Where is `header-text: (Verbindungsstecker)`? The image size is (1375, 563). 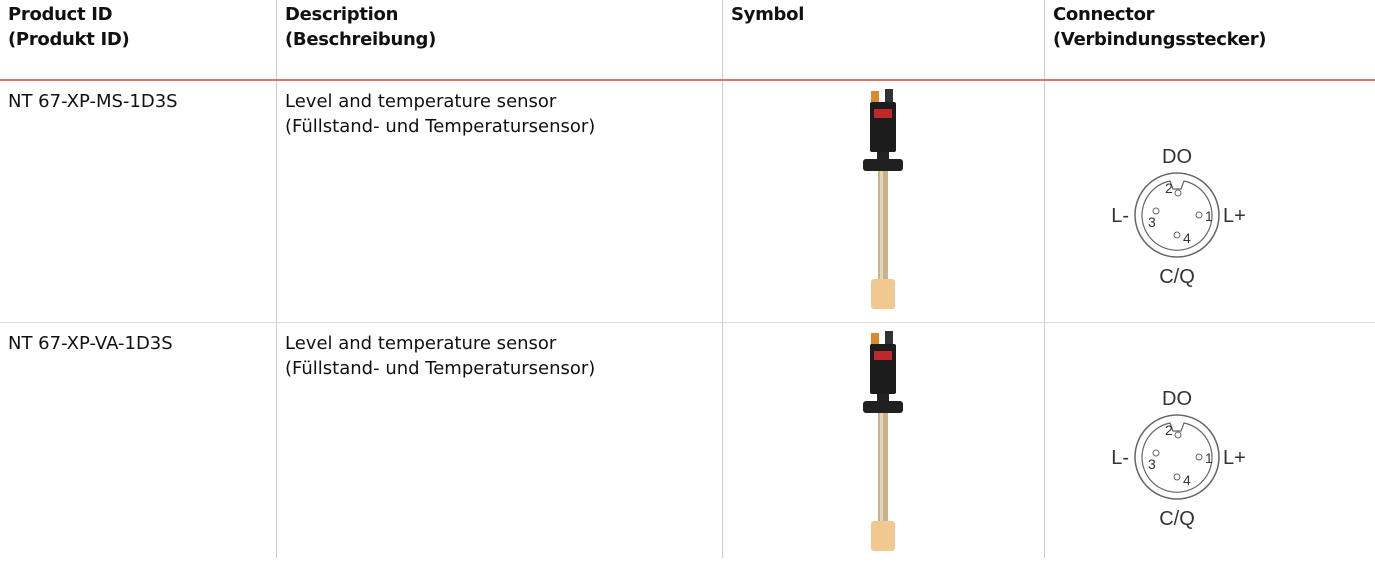
header-text: (Verbindungsstecker) is located at coordinates (1160, 39).